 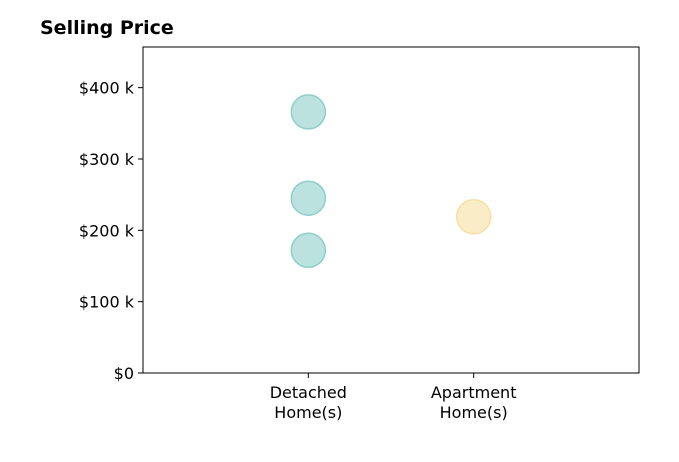 I want to click on y-tick-label: $400 k, so click(x=107, y=88).